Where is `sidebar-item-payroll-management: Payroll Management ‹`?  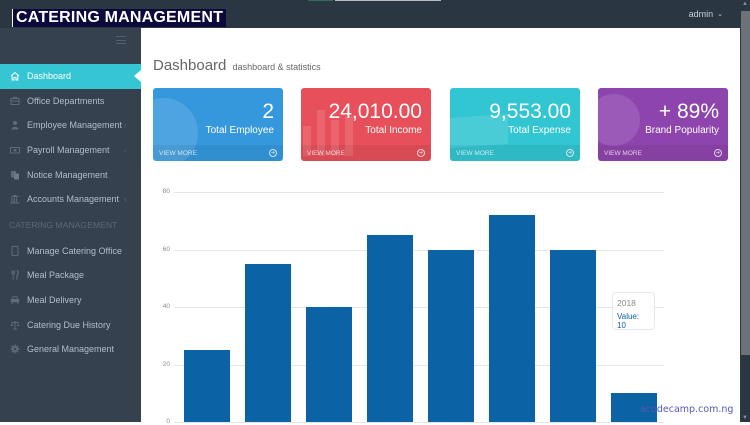 sidebar-item-payroll-management: Payroll Management ‹ is located at coordinates (70, 150).